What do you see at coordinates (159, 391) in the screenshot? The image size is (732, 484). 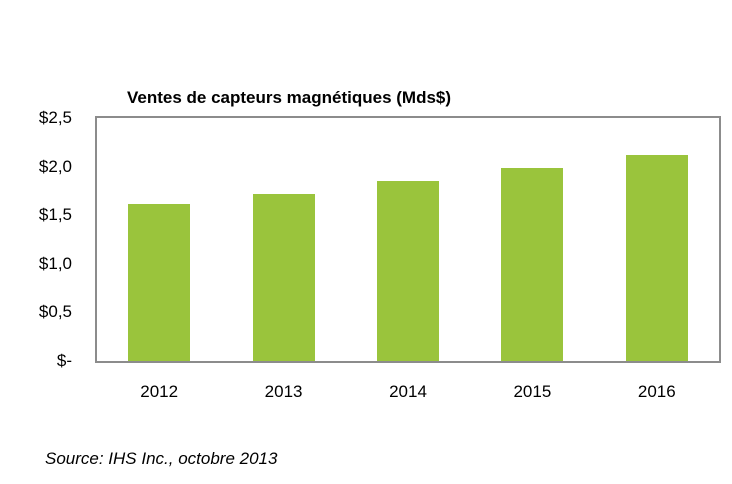 I see `x-axis-tick-label: 2012` at bounding box center [159, 391].